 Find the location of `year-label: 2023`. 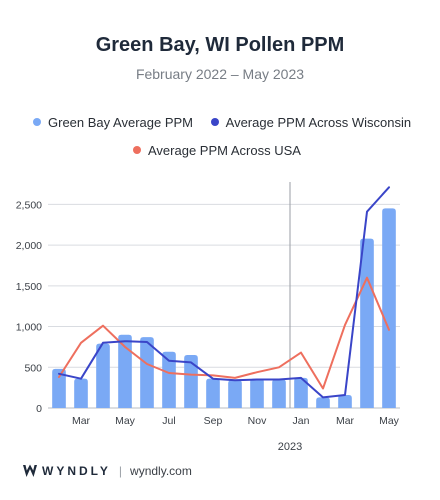

year-label: 2023 is located at coordinates (290, 447).